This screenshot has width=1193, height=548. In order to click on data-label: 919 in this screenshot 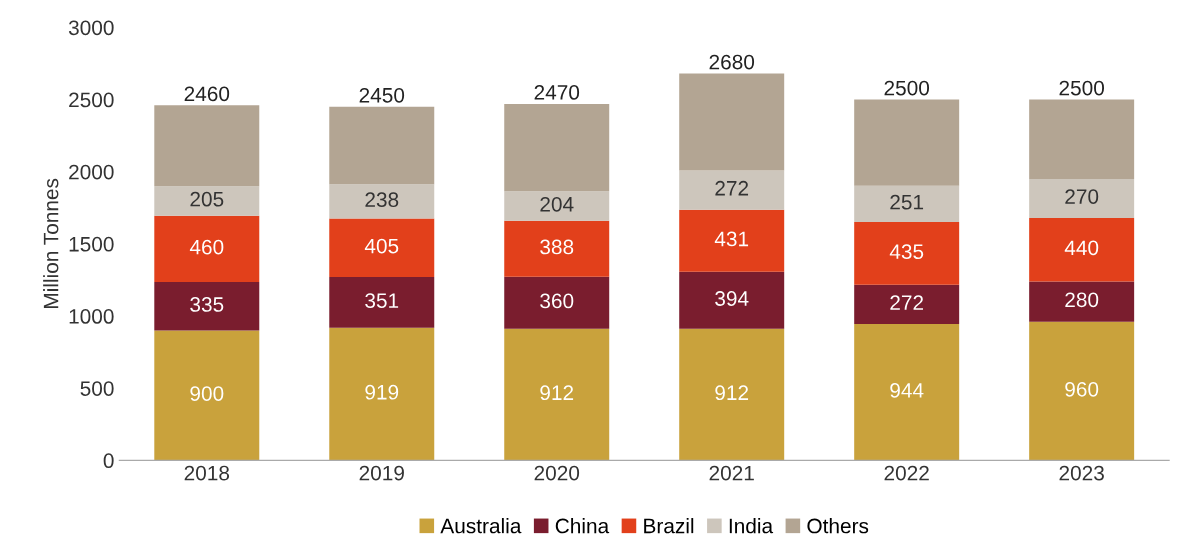, I will do `click(382, 392)`.